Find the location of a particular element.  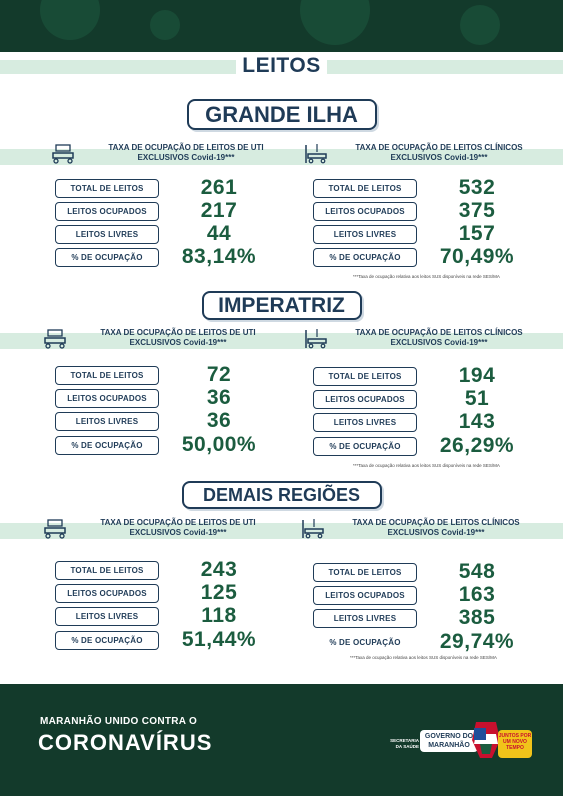

stat-value: 72 is located at coordinates (219, 374).